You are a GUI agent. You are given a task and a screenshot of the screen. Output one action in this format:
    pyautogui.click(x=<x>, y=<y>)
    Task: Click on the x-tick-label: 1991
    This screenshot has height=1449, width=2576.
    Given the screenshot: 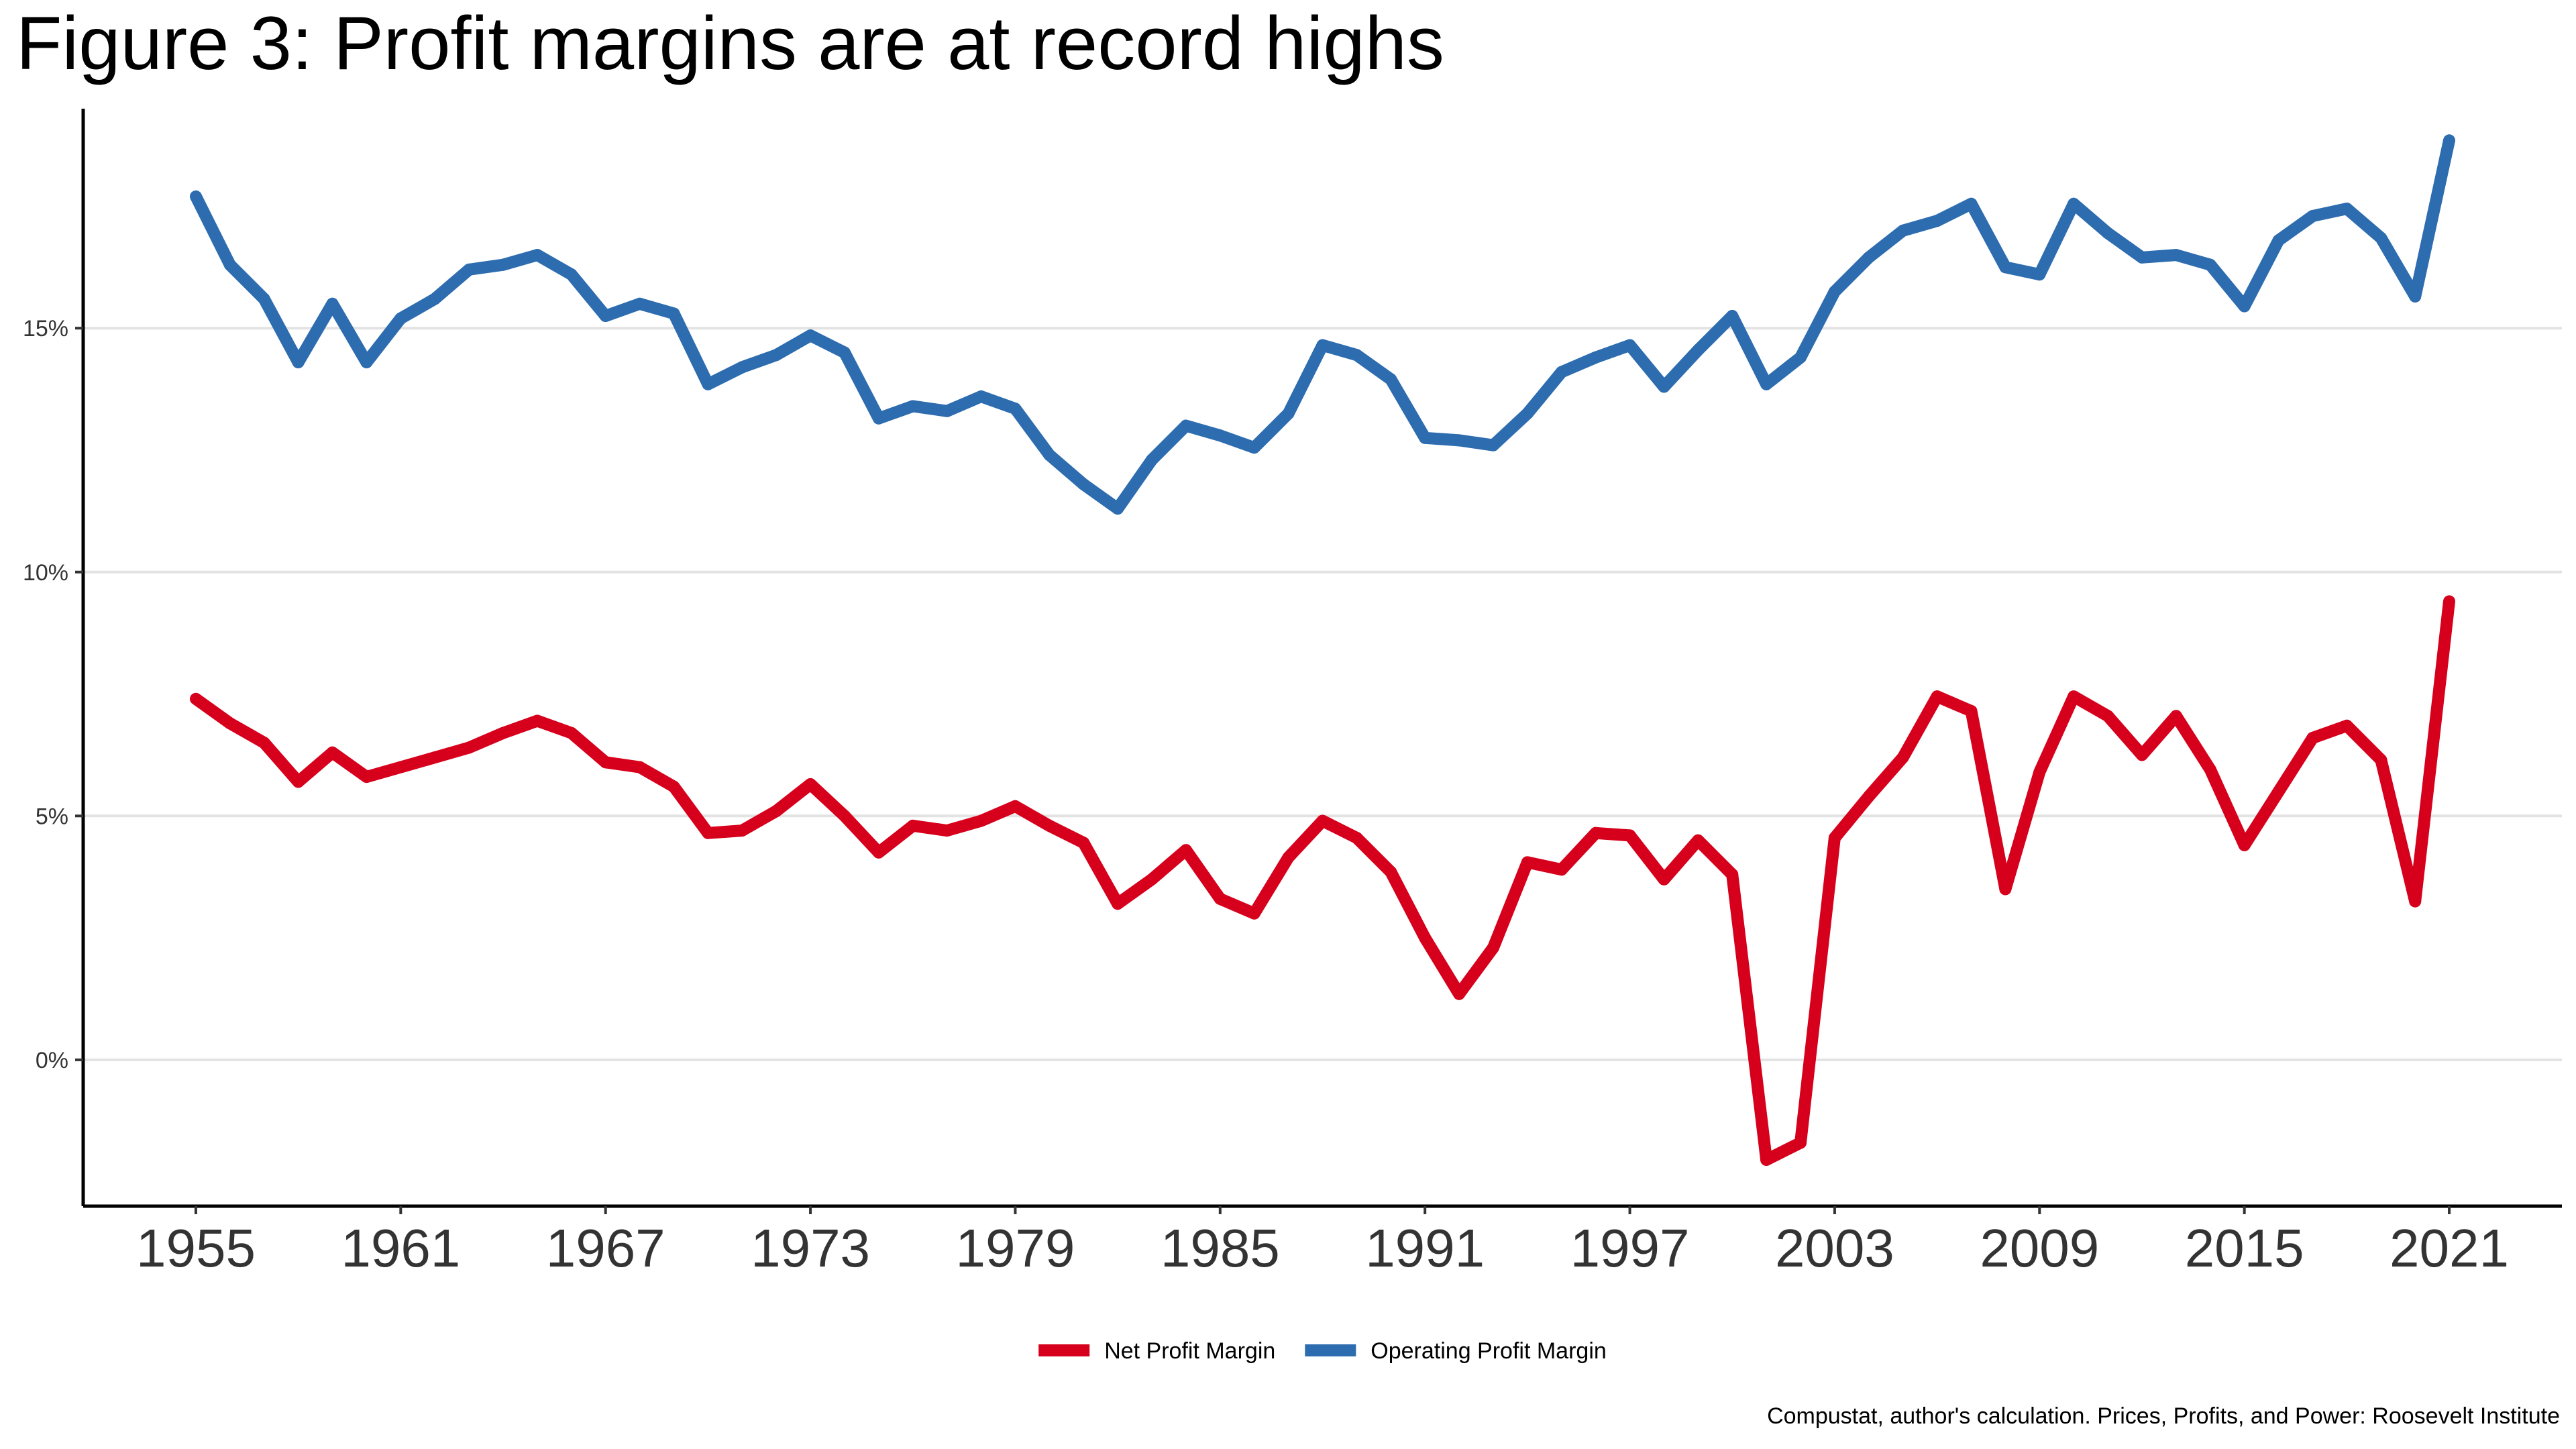 What is the action you would take?
    pyautogui.click(x=1425, y=1248)
    